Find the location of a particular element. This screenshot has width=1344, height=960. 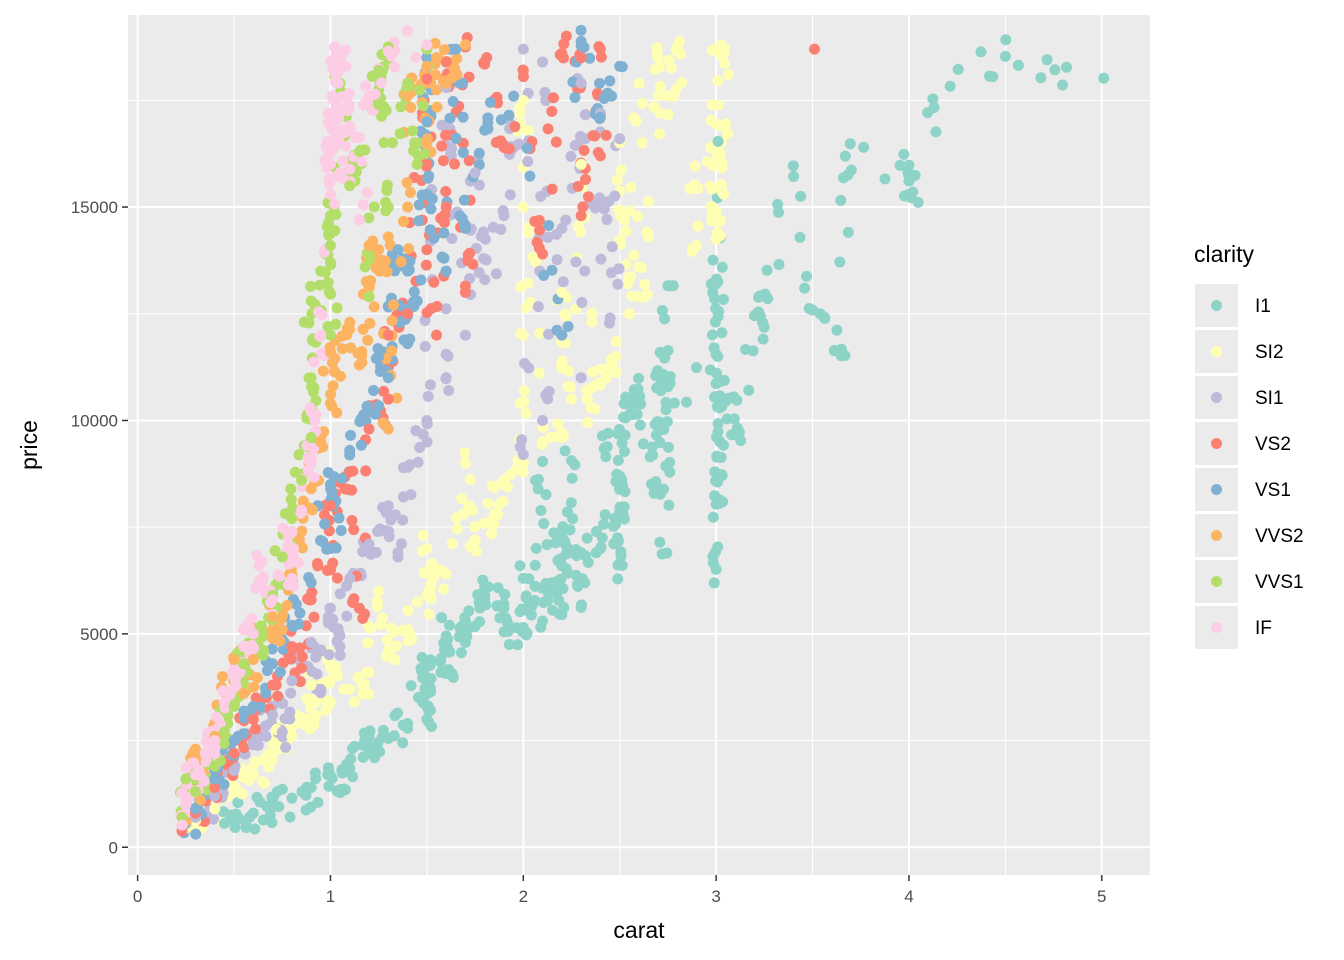

legend-label: VS2 is located at coordinates (1273, 444).